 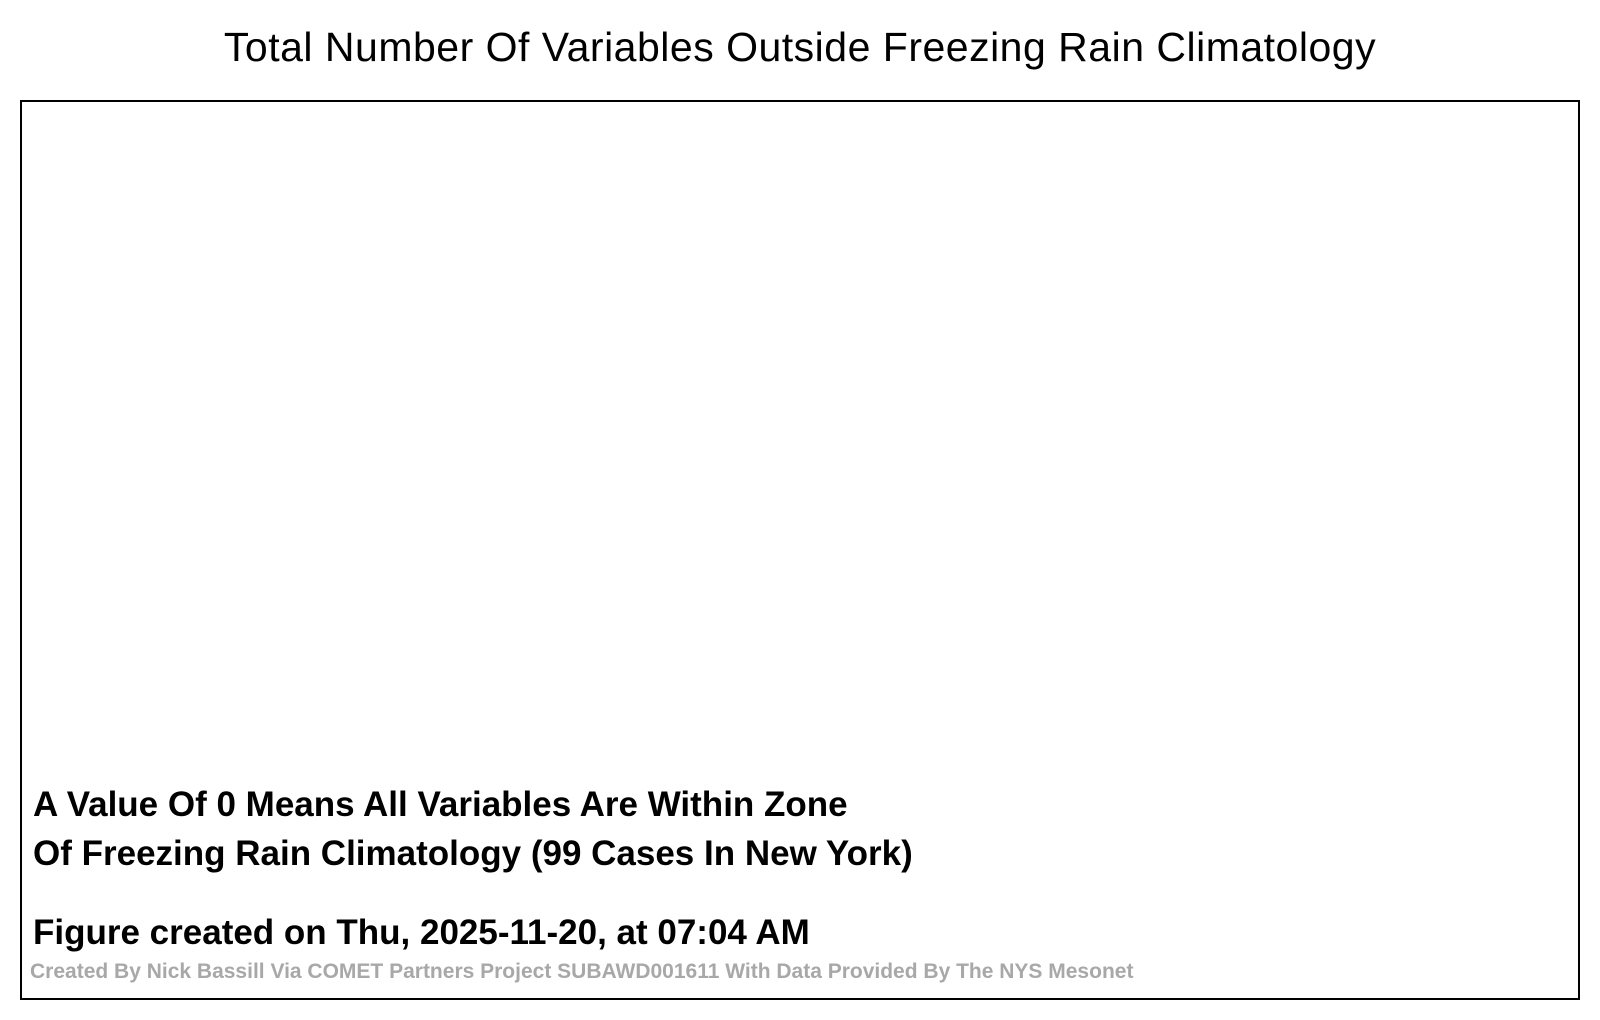 I want to click on station-marker: 2, so click(x=1125, y=860).